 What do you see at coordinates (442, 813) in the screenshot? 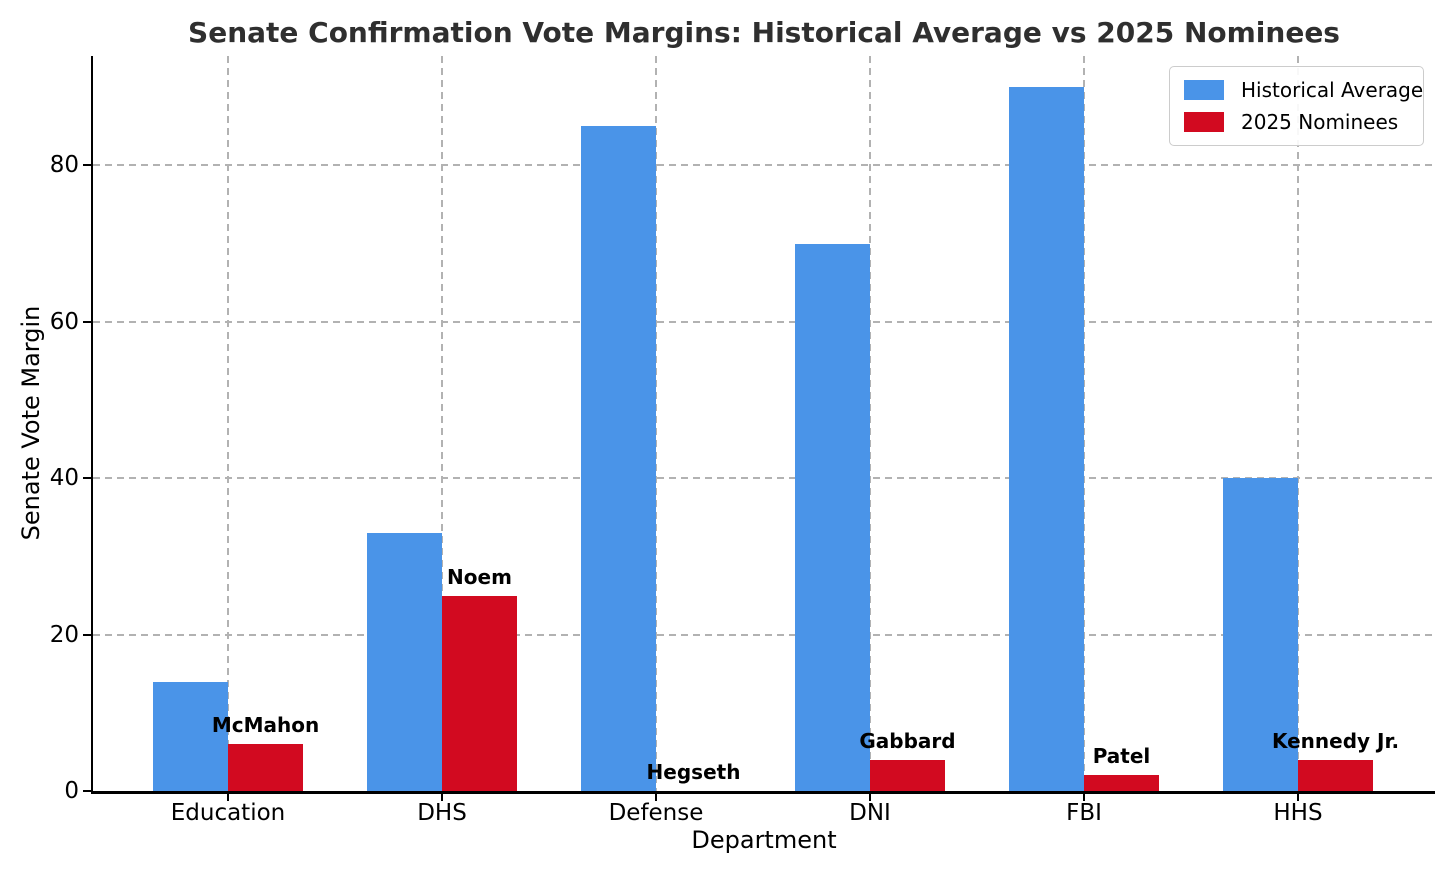
I see `x-tick-label: DHS` at bounding box center [442, 813].